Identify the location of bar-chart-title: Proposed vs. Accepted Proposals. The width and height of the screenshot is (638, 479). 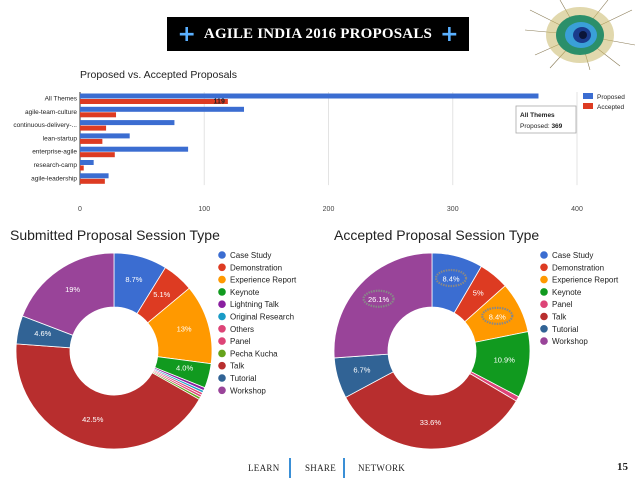
(158, 75).